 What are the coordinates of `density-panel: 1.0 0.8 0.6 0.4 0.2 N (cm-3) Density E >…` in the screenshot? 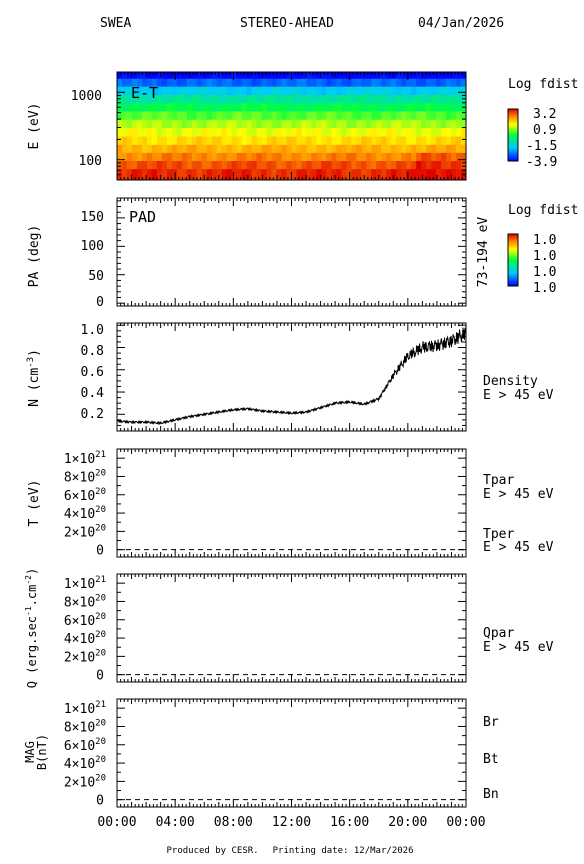 It's located at (290, 377).